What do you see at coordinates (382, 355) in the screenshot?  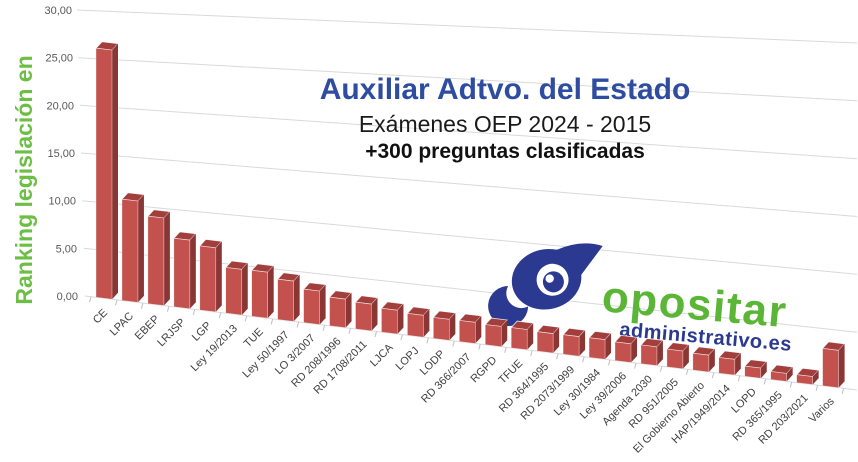 I see `category-label: LJCA` at bounding box center [382, 355].